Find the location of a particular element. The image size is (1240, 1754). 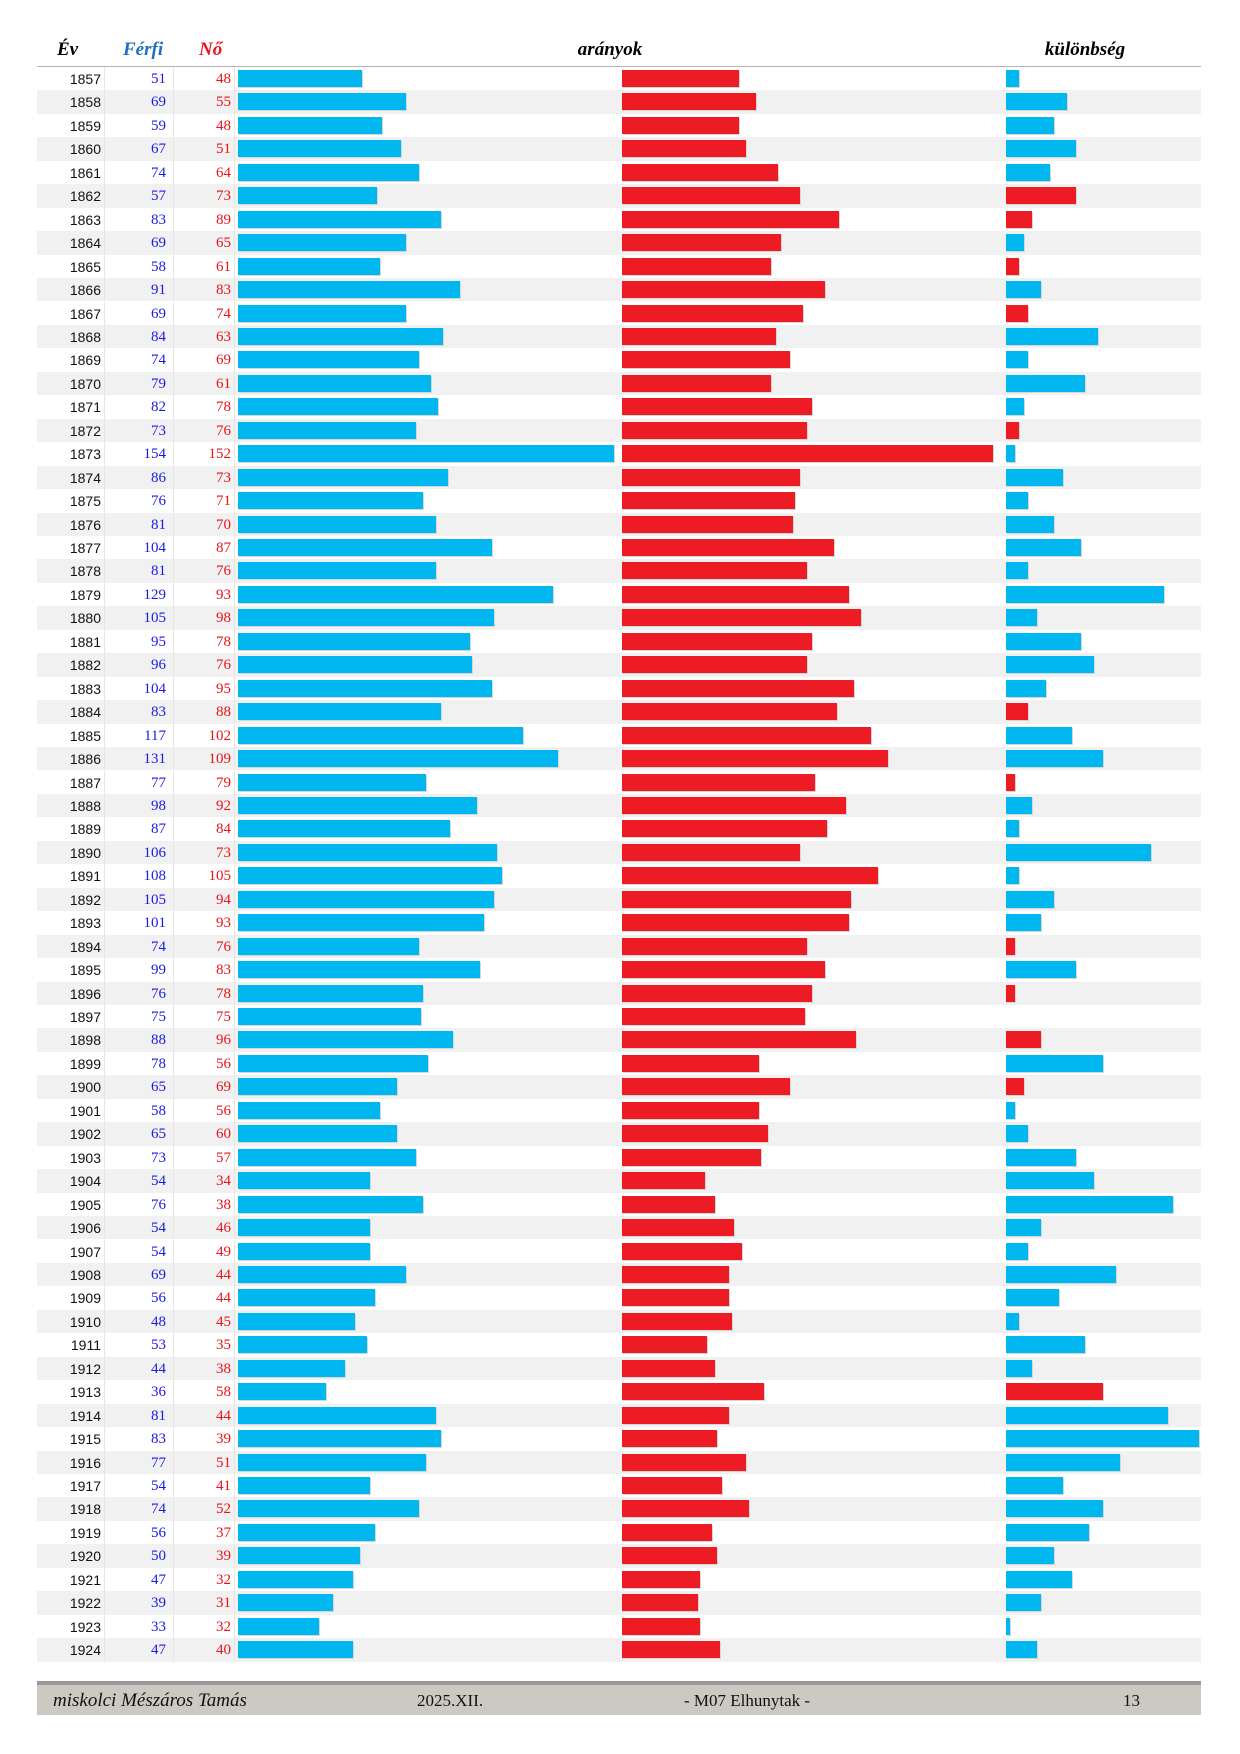

year-label: 1865 is located at coordinates (85, 266).